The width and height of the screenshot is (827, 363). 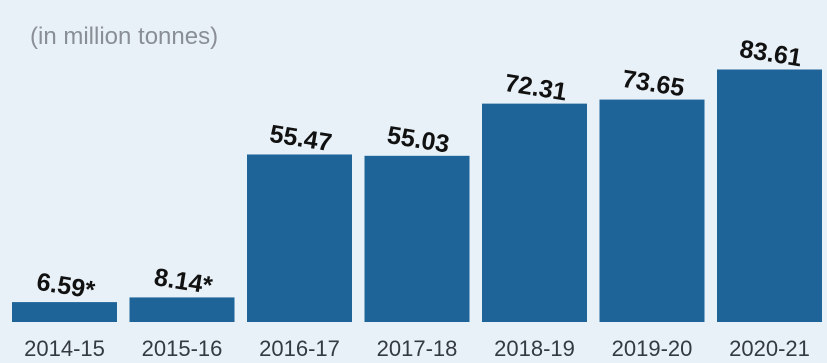 What do you see at coordinates (771, 53) in the screenshot?
I see `value-label-2020-21: 83.61` at bounding box center [771, 53].